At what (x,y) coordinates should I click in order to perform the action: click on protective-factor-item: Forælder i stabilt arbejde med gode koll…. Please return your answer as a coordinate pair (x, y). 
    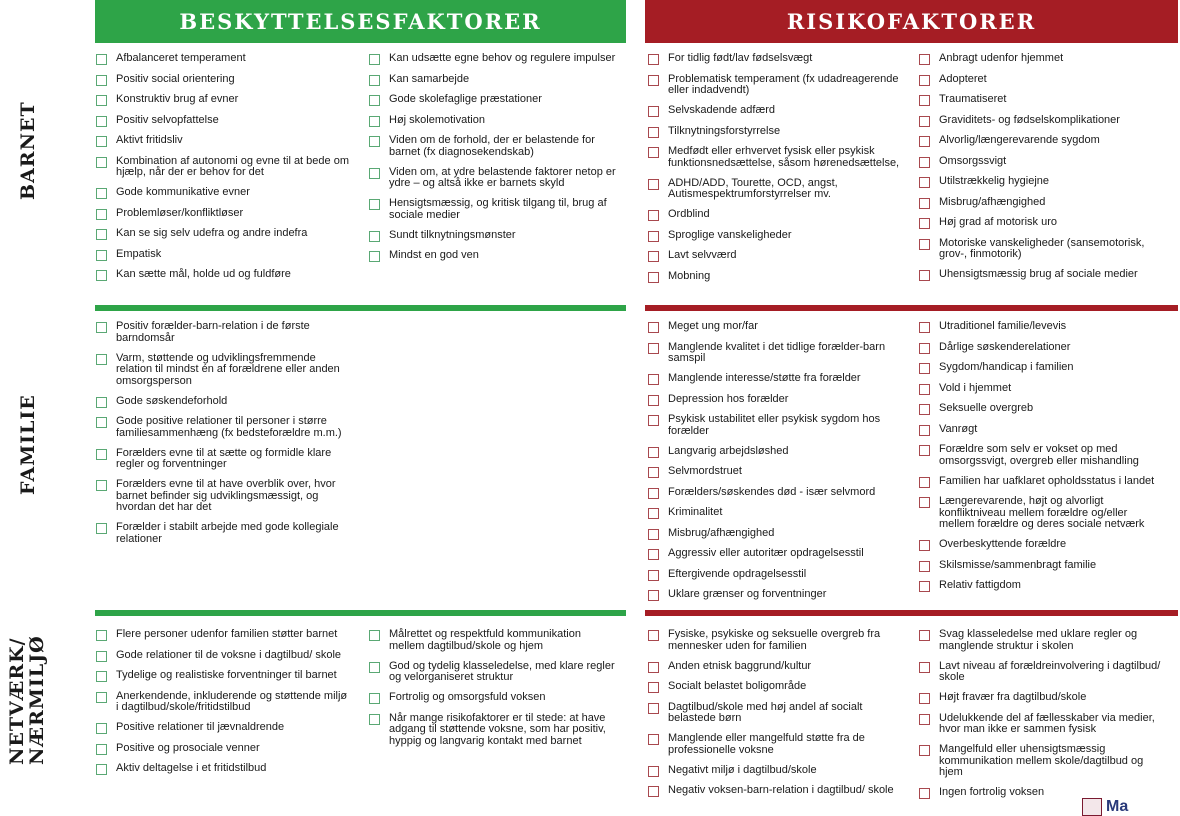
    Looking at the image, I should click on (223, 533).